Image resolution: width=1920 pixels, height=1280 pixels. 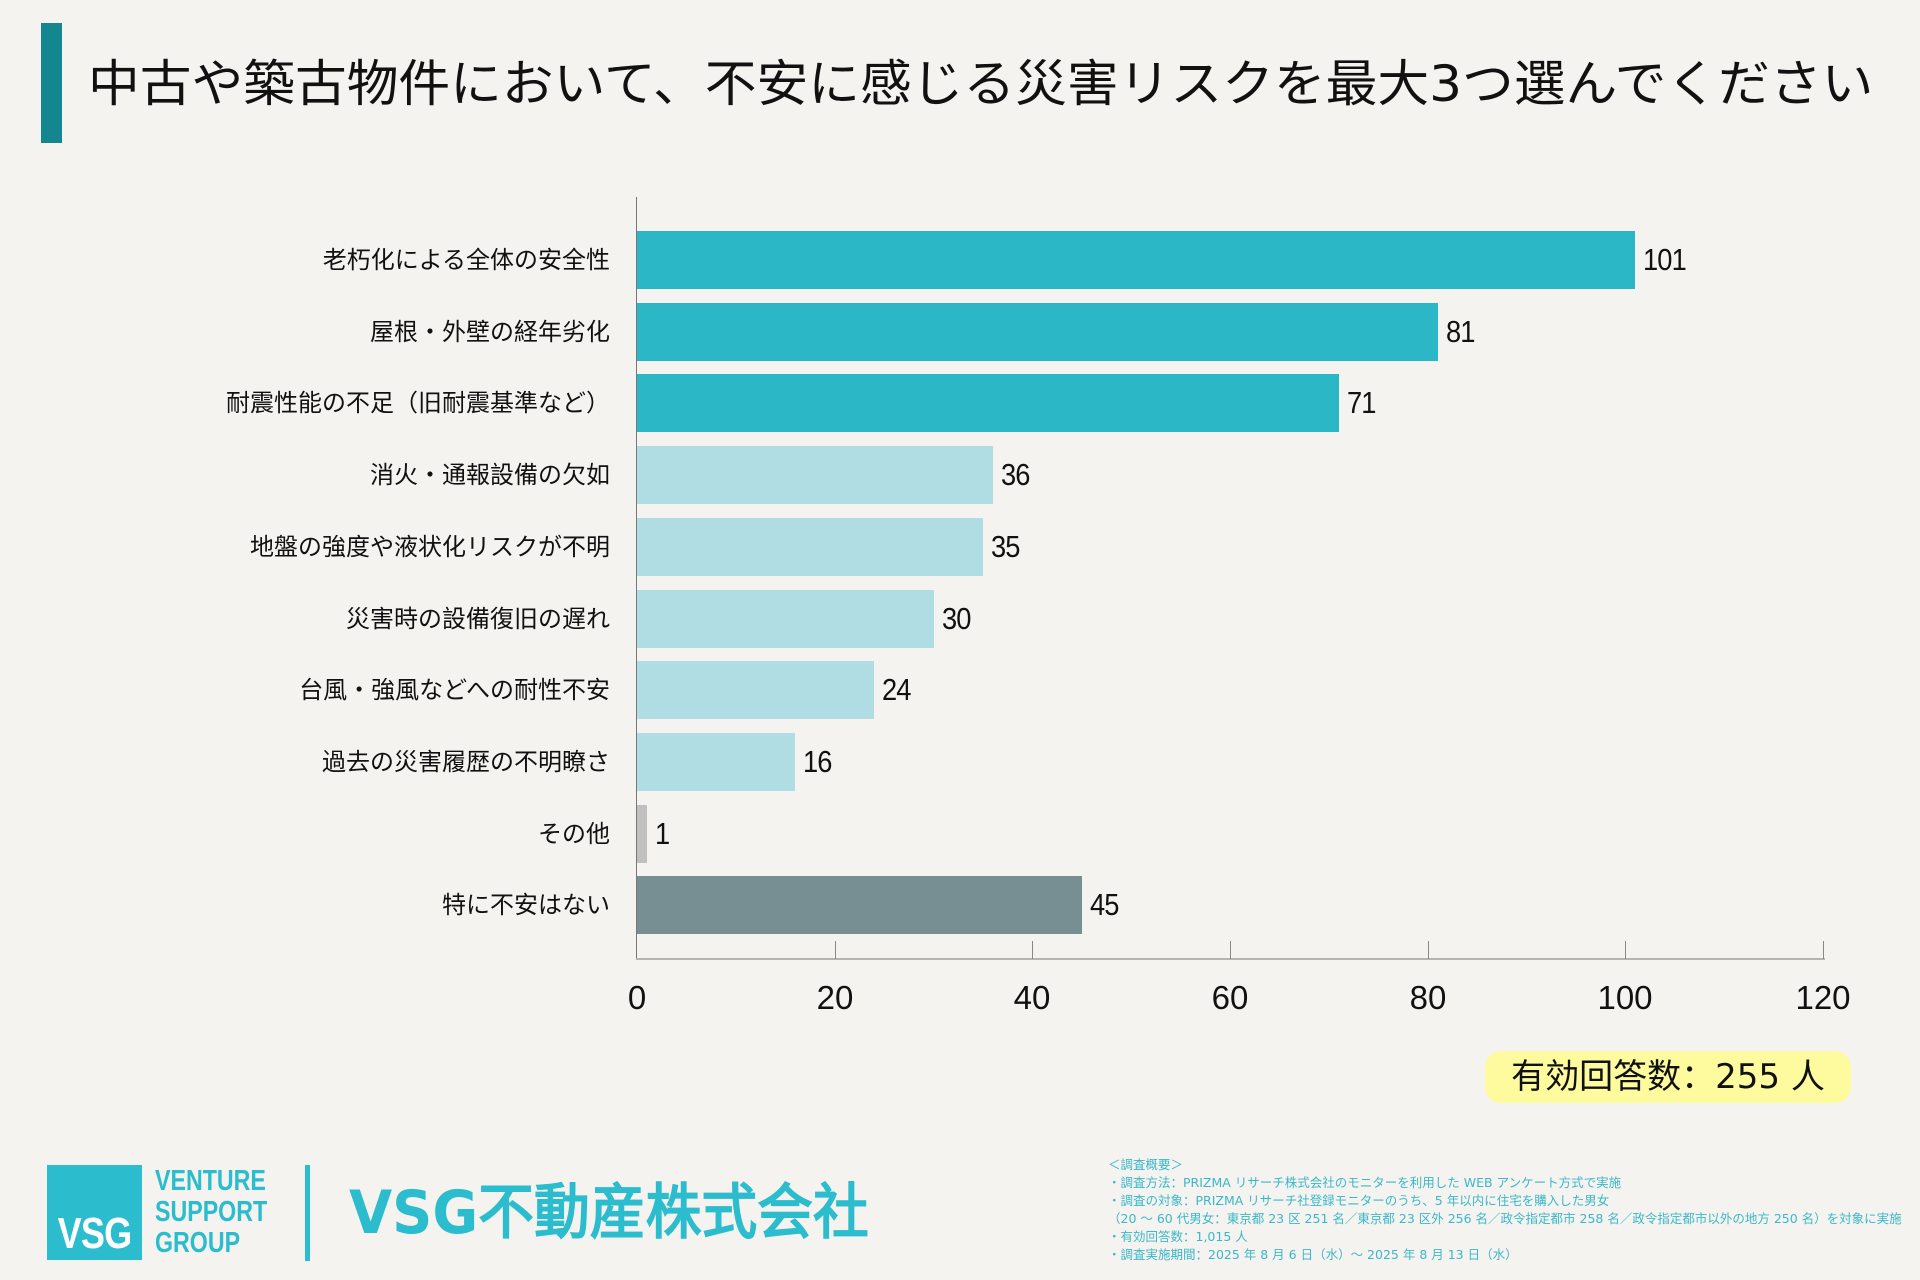 What do you see at coordinates (1460, 331) in the screenshot?
I see `value-label: 81` at bounding box center [1460, 331].